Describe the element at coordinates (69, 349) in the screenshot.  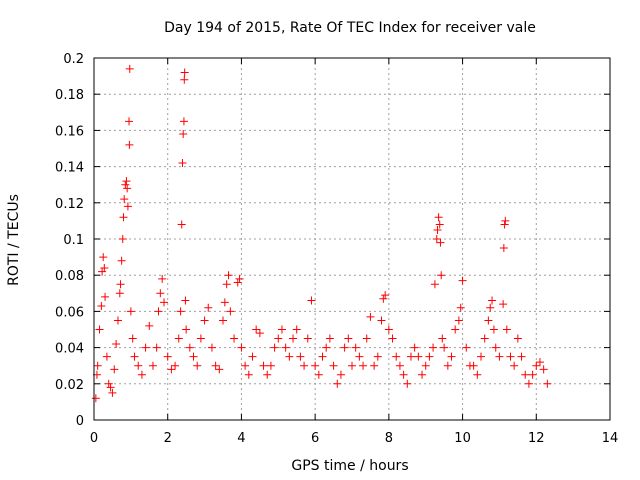
I see `y-tick-label: 0.04` at that location.